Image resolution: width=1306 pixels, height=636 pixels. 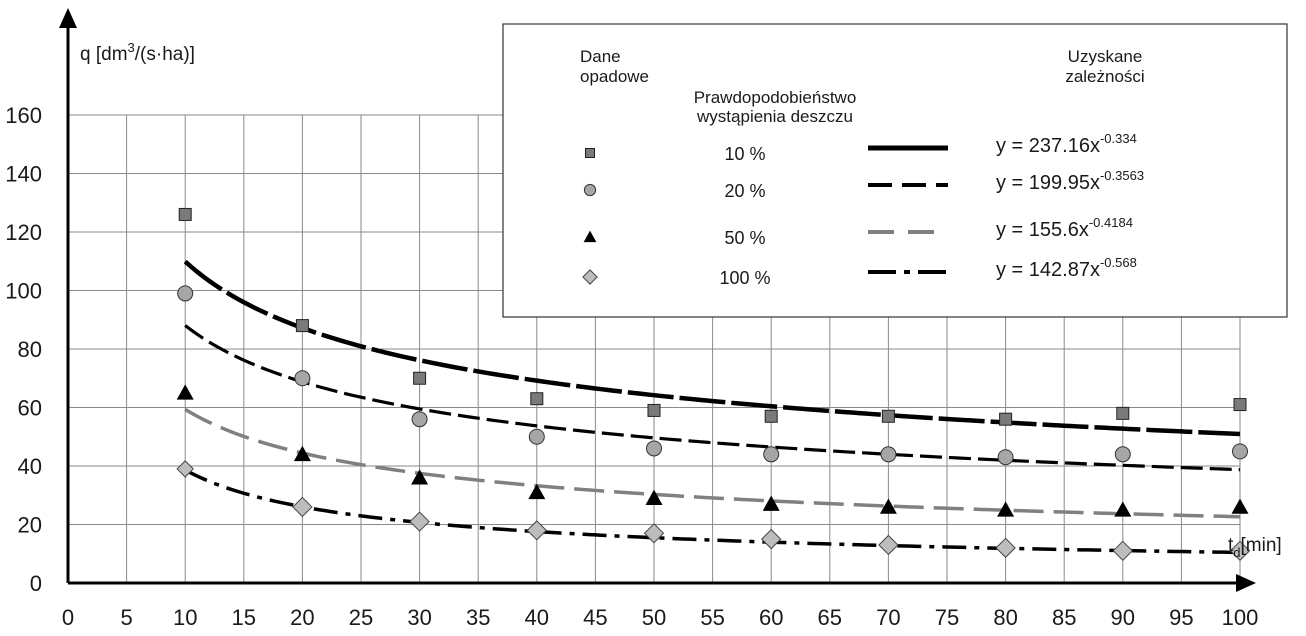 What do you see at coordinates (888, 617) in the screenshot?
I see `x-tick-label-70: 70` at bounding box center [888, 617].